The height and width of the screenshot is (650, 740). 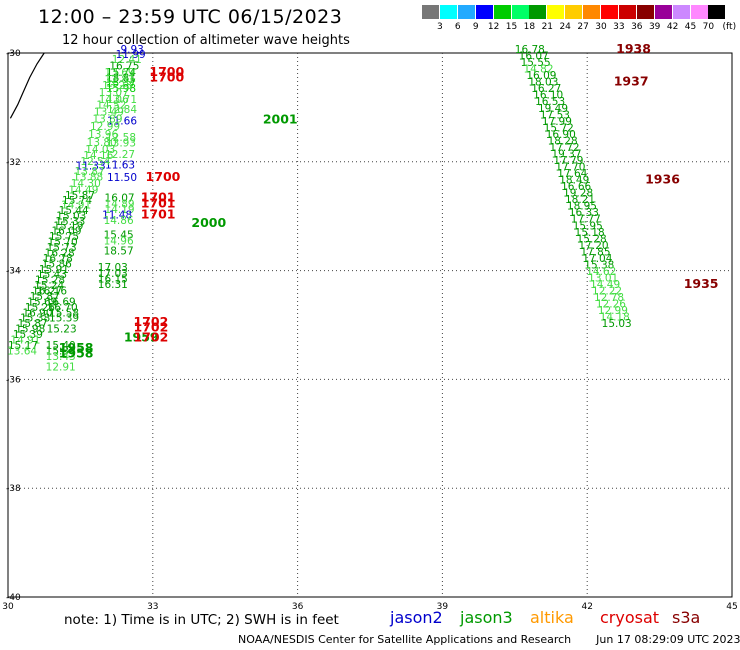 What do you see at coordinates (208, 222) in the screenshot?
I see `pass-time-label: 2000` at bounding box center [208, 222].